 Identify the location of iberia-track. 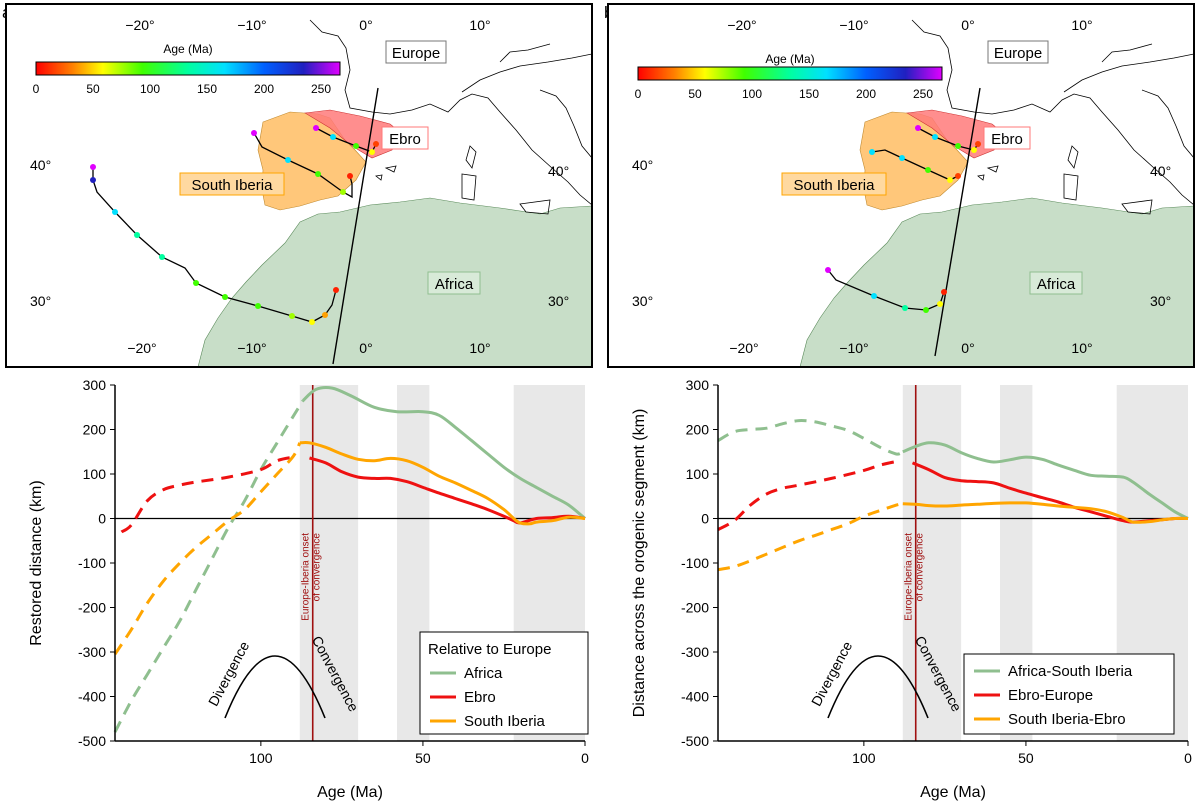
(303, 165).